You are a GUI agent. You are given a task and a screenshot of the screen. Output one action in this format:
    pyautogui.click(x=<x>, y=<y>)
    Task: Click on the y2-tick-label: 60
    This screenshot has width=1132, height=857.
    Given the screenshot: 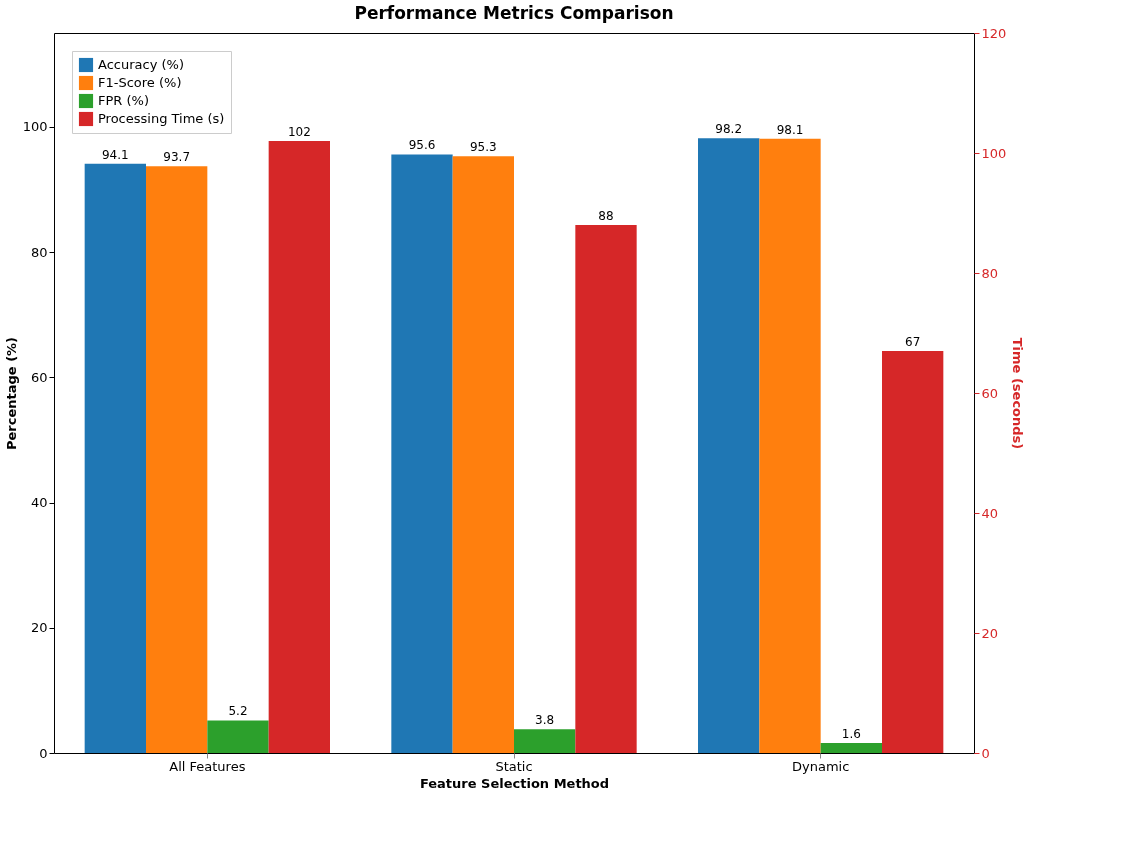 What is the action you would take?
    pyautogui.click(x=990, y=393)
    